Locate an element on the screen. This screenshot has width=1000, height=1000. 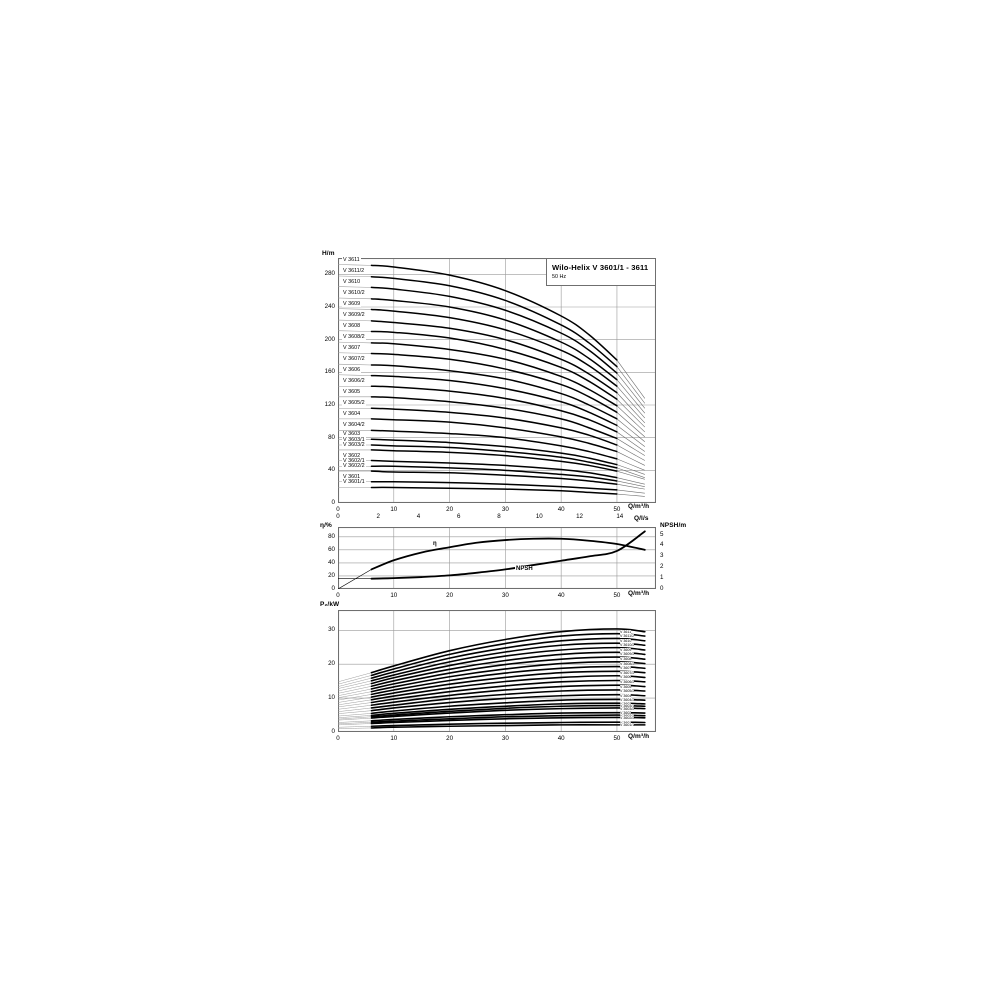
power-x-tick: 50 is located at coordinates (617, 738).